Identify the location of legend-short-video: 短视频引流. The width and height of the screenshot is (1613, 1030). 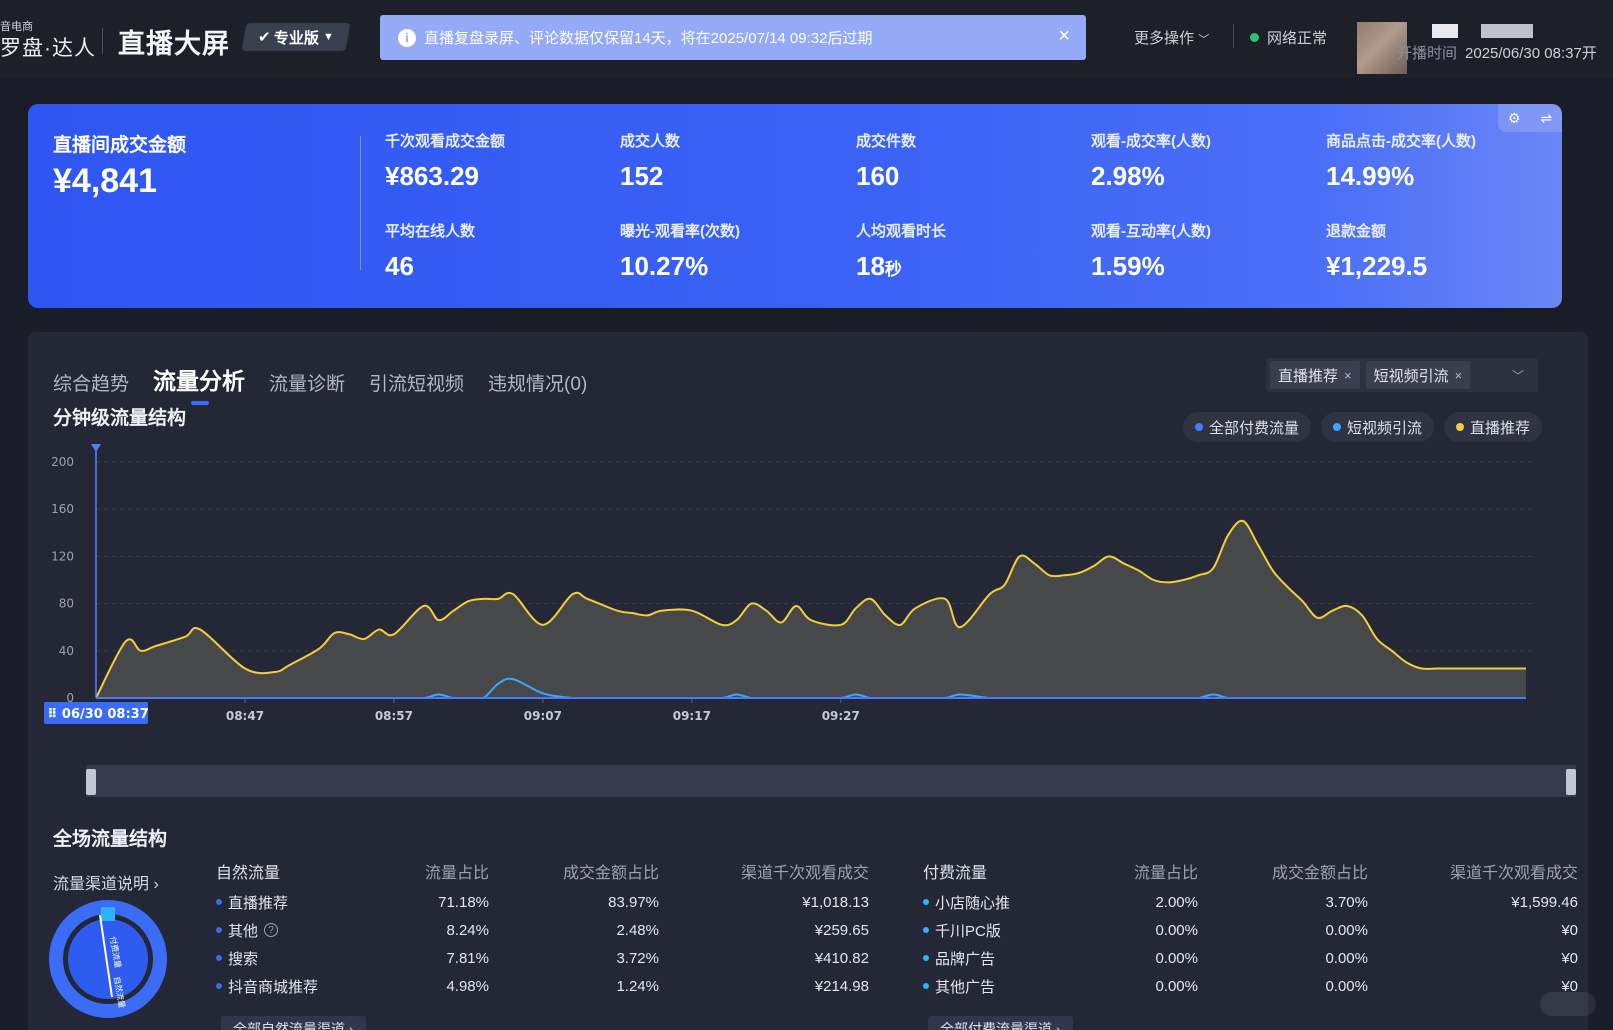
(1378, 427).